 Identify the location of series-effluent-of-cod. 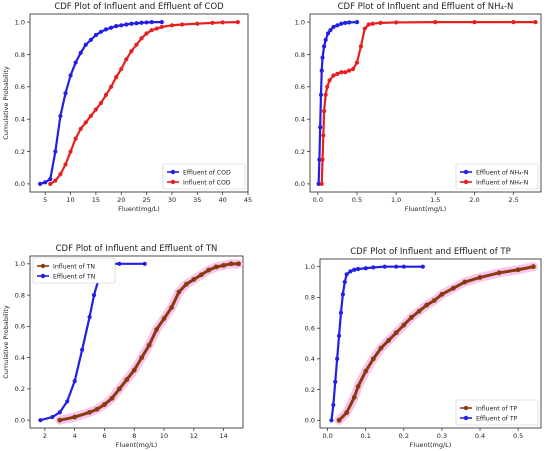
(101, 103).